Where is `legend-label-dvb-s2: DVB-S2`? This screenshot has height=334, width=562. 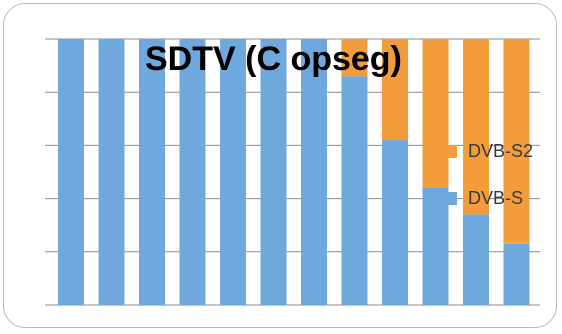
legend-label-dvb-s2: DVB-S2 is located at coordinates (501, 151).